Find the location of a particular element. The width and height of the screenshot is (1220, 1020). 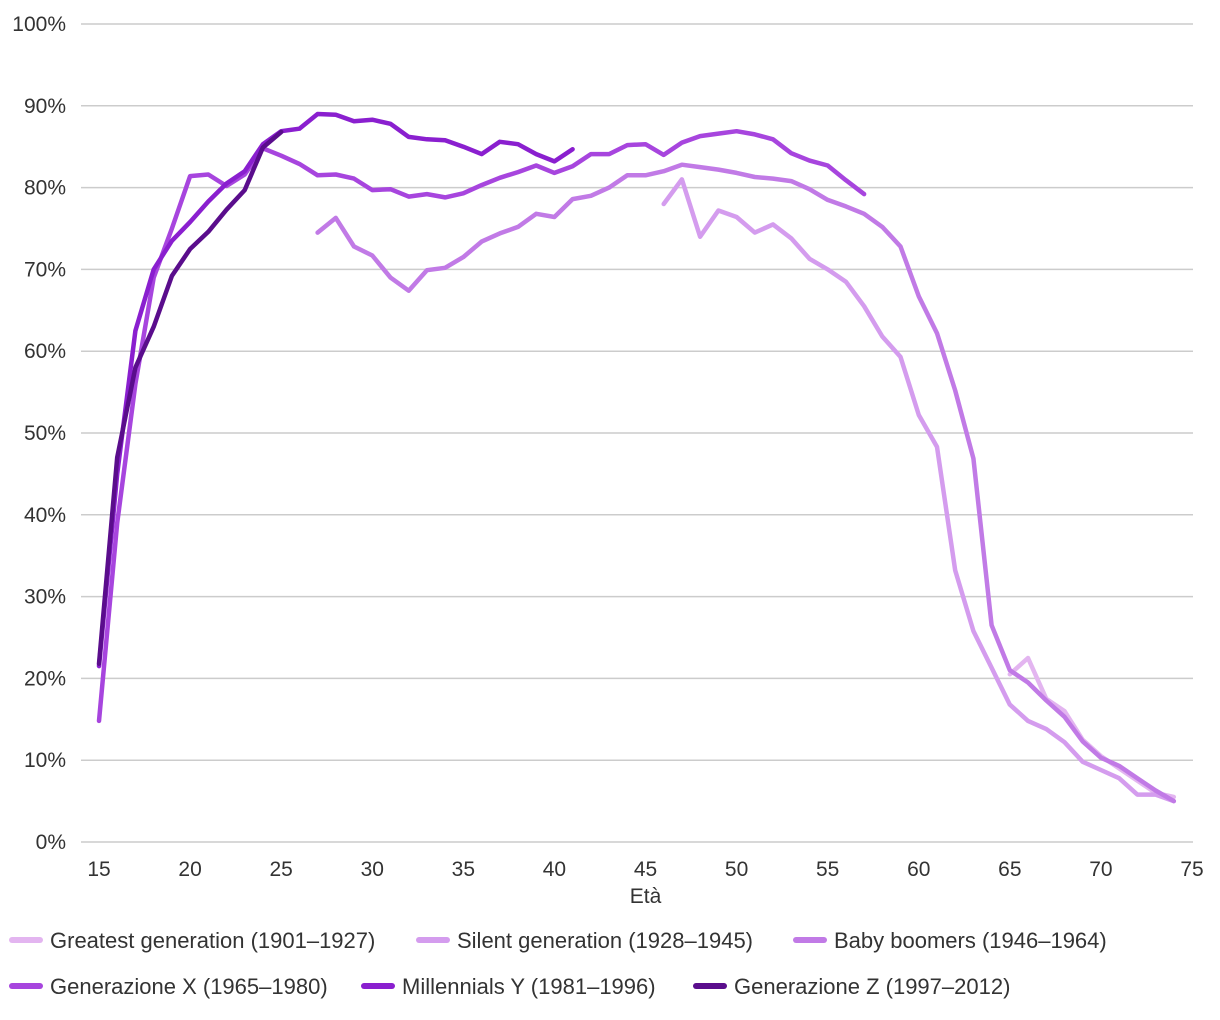

legend-item: Silent generation (1928–1945) is located at coordinates (584, 940).